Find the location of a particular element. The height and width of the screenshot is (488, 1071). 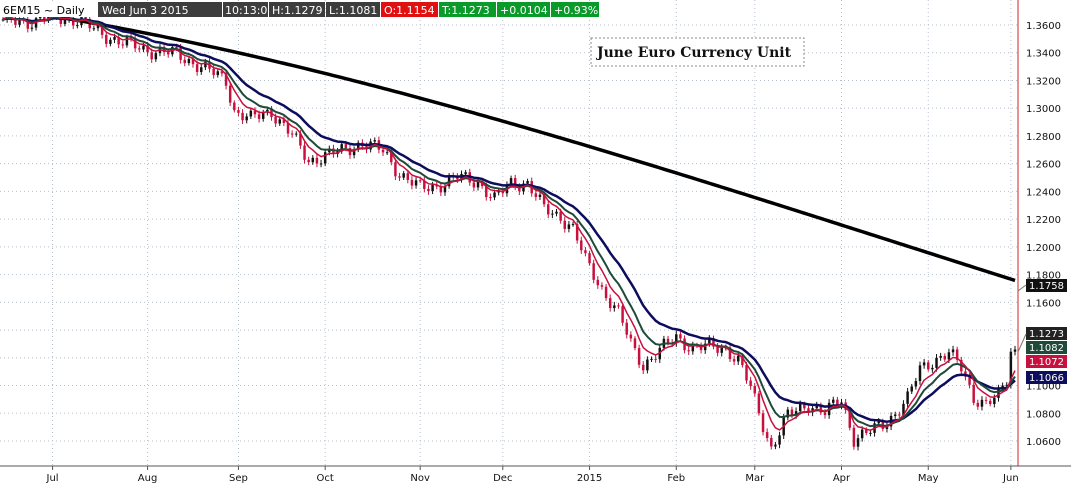

sma200-tag-connector is located at coordinates (1022, 288).